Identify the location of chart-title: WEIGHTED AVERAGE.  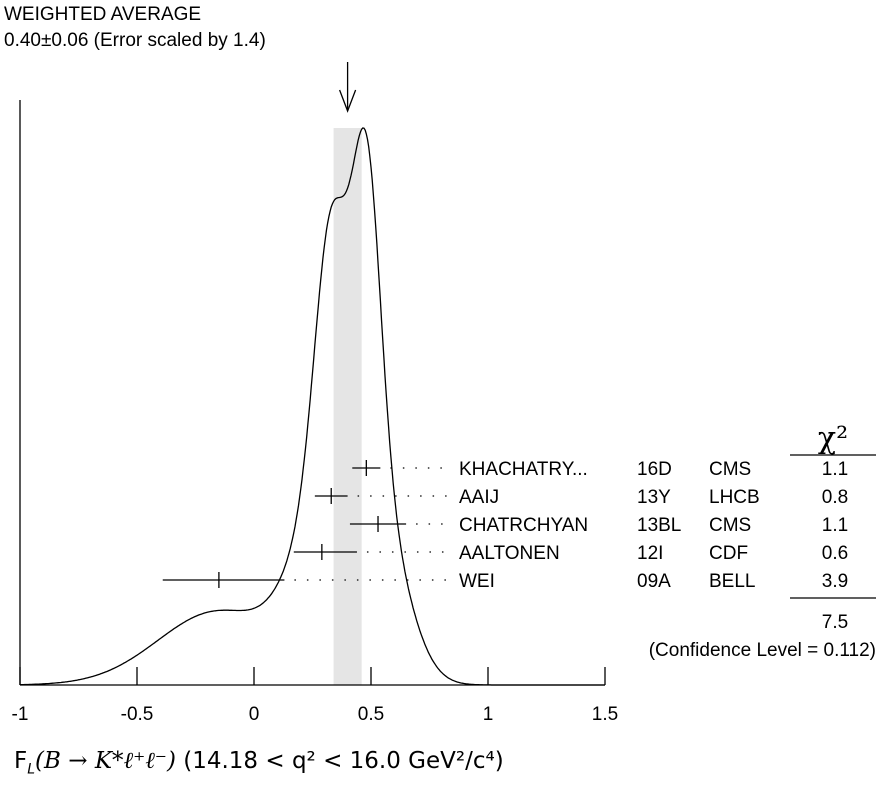
(103, 14).